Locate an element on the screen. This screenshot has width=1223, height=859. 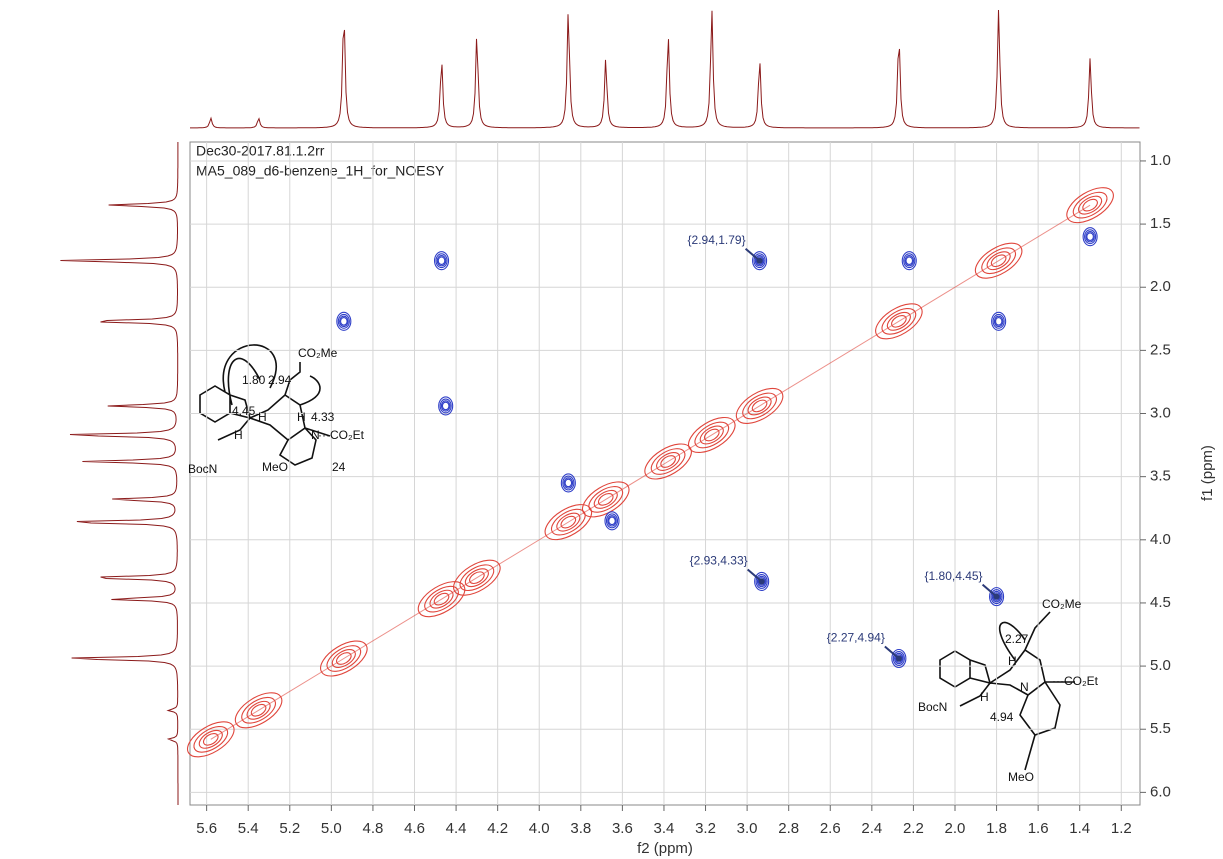
x-tick-label: 3.4 is located at coordinates (664, 828).